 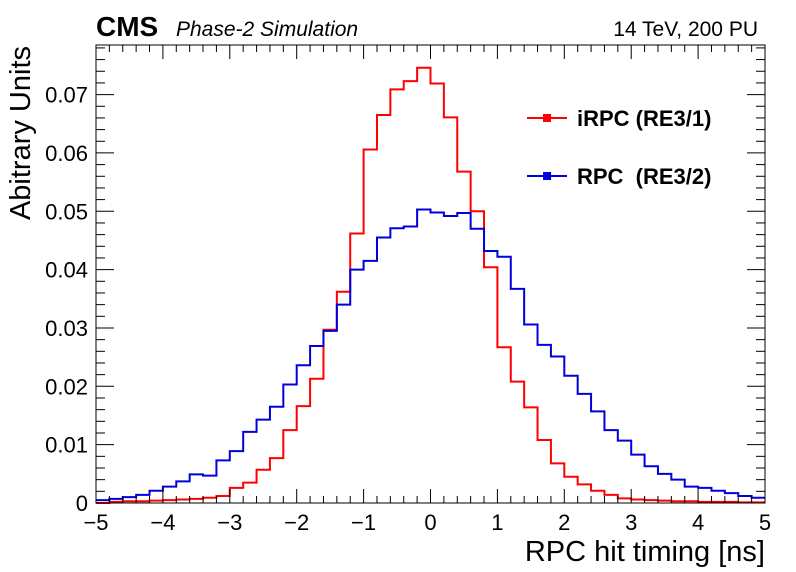 What do you see at coordinates (66, 95) in the screenshot?
I see `y-tick-label: 0.07` at bounding box center [66, 95].